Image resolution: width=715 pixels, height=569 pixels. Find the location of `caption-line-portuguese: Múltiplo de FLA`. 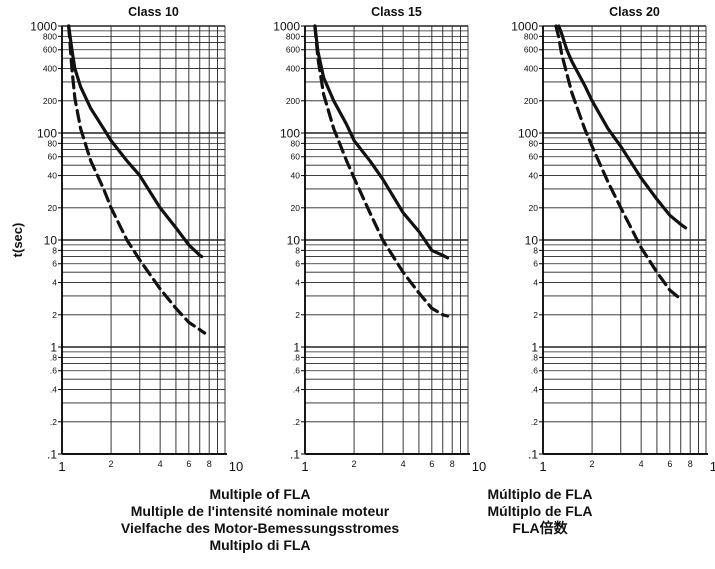

caption-line-portuguese: Múltiplo de FLA is located at coordinates (540, 511).